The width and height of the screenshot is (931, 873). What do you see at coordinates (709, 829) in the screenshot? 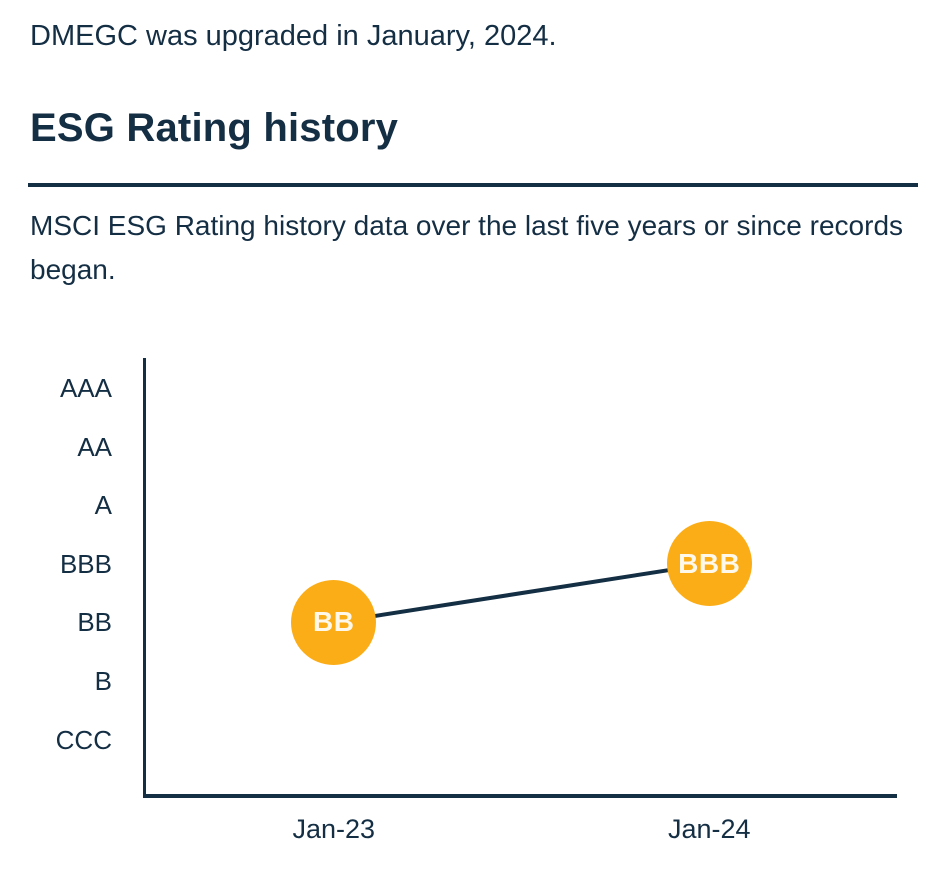
I see `x-axis-label: Jan-24` at bounding box center [709, 829].